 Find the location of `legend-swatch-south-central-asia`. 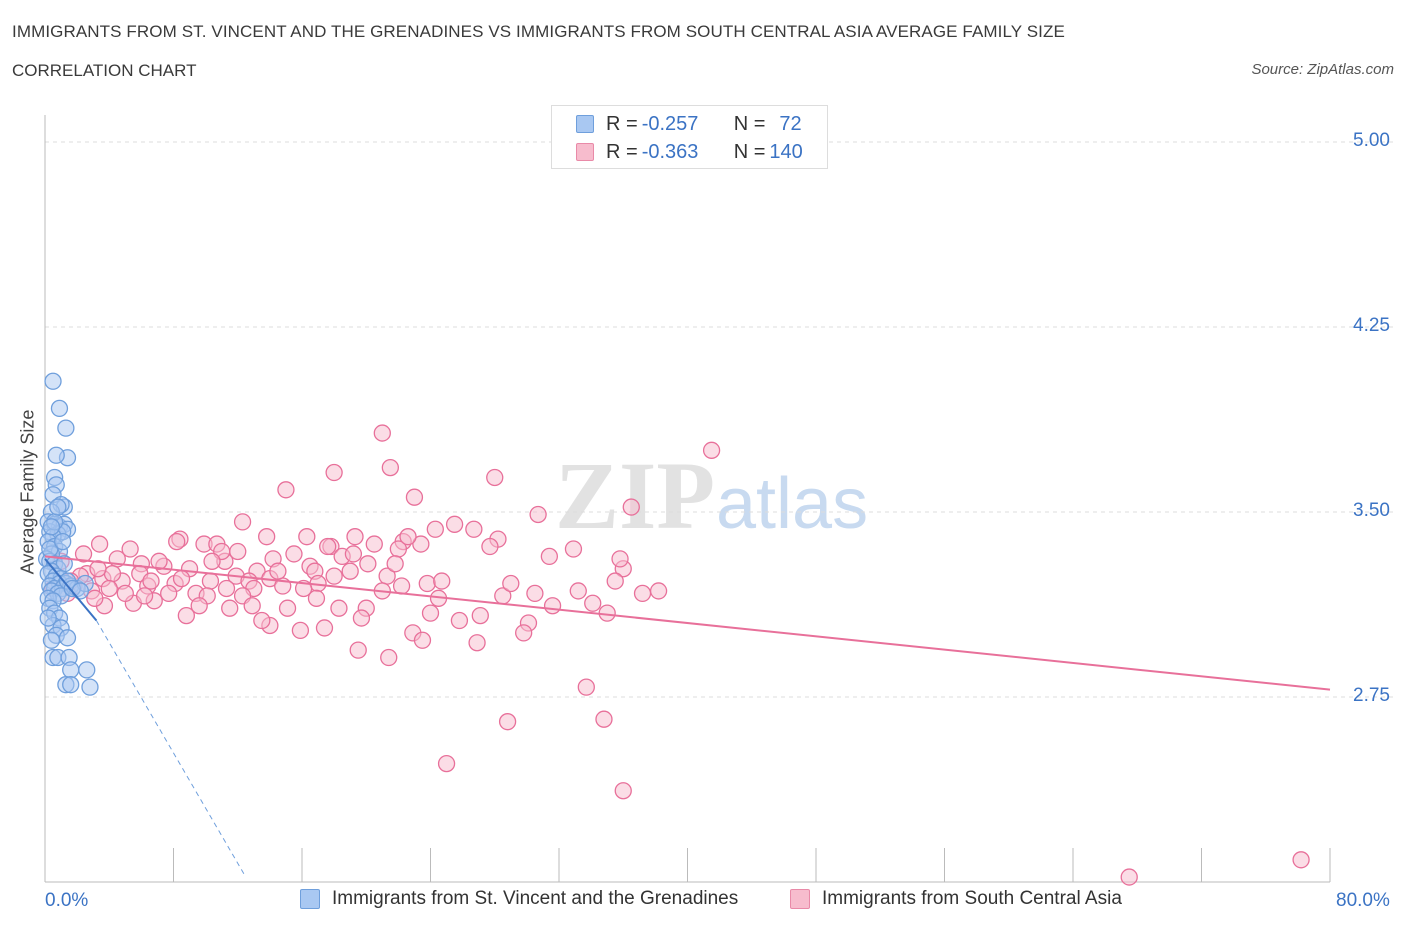

legend-swatch-south-central-asia is located at coordinates (585, 152).